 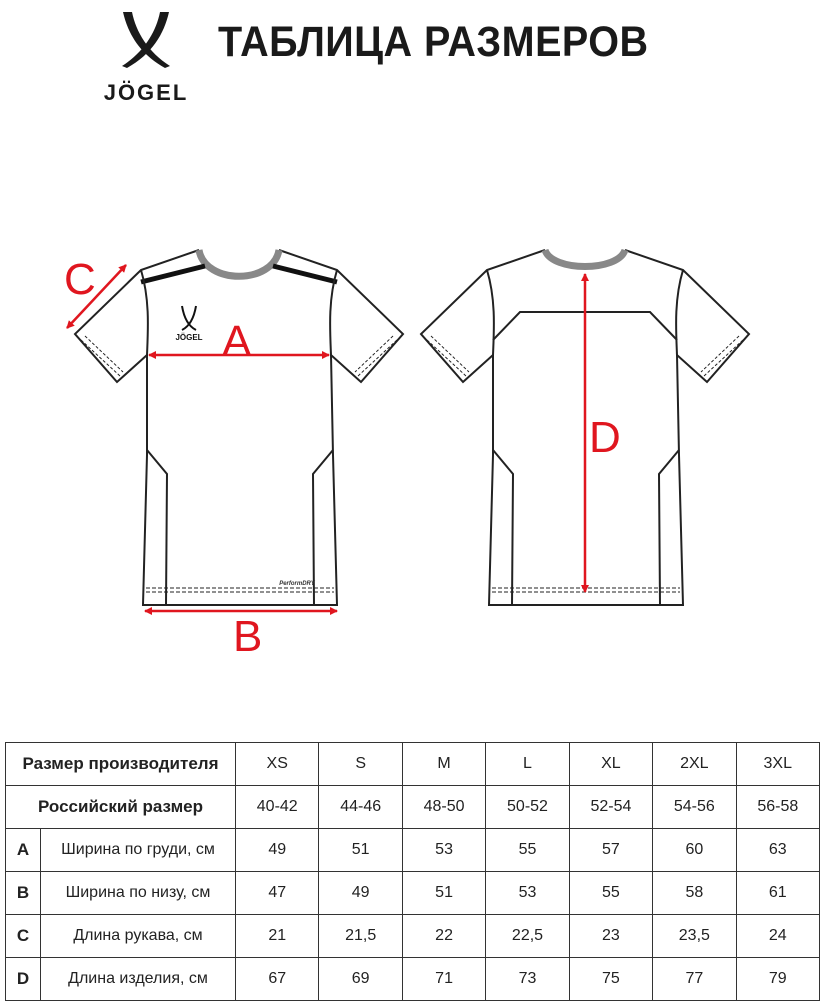 What do you see at coordinates (778, 979) in the screenshot?
I see `value-cell: 79` at bounding box center [778, 979].